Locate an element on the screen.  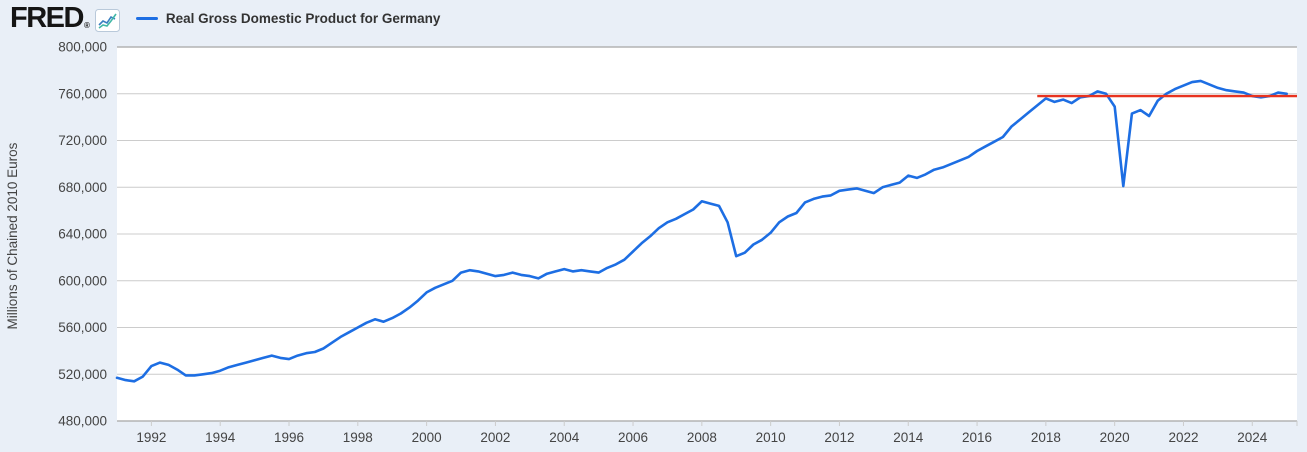
legend-series-label: Real Gross Domestic Product for Germany is located at coordinates (303, 18).